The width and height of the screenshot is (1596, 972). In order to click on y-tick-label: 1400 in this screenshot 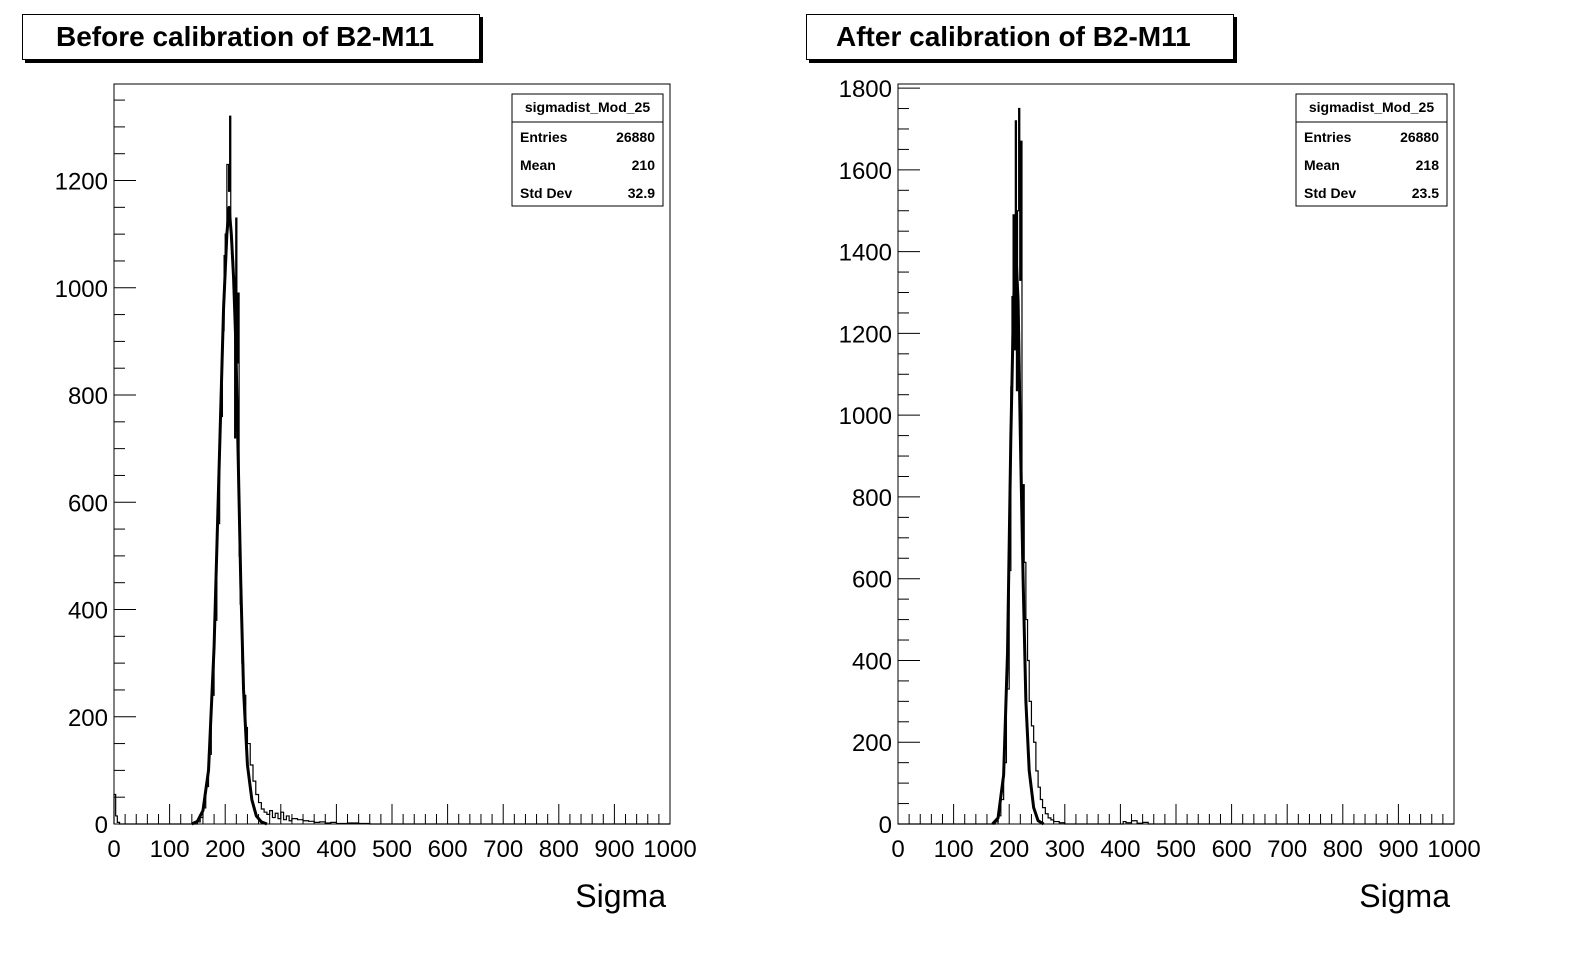, I will do `click(865, 253)`.